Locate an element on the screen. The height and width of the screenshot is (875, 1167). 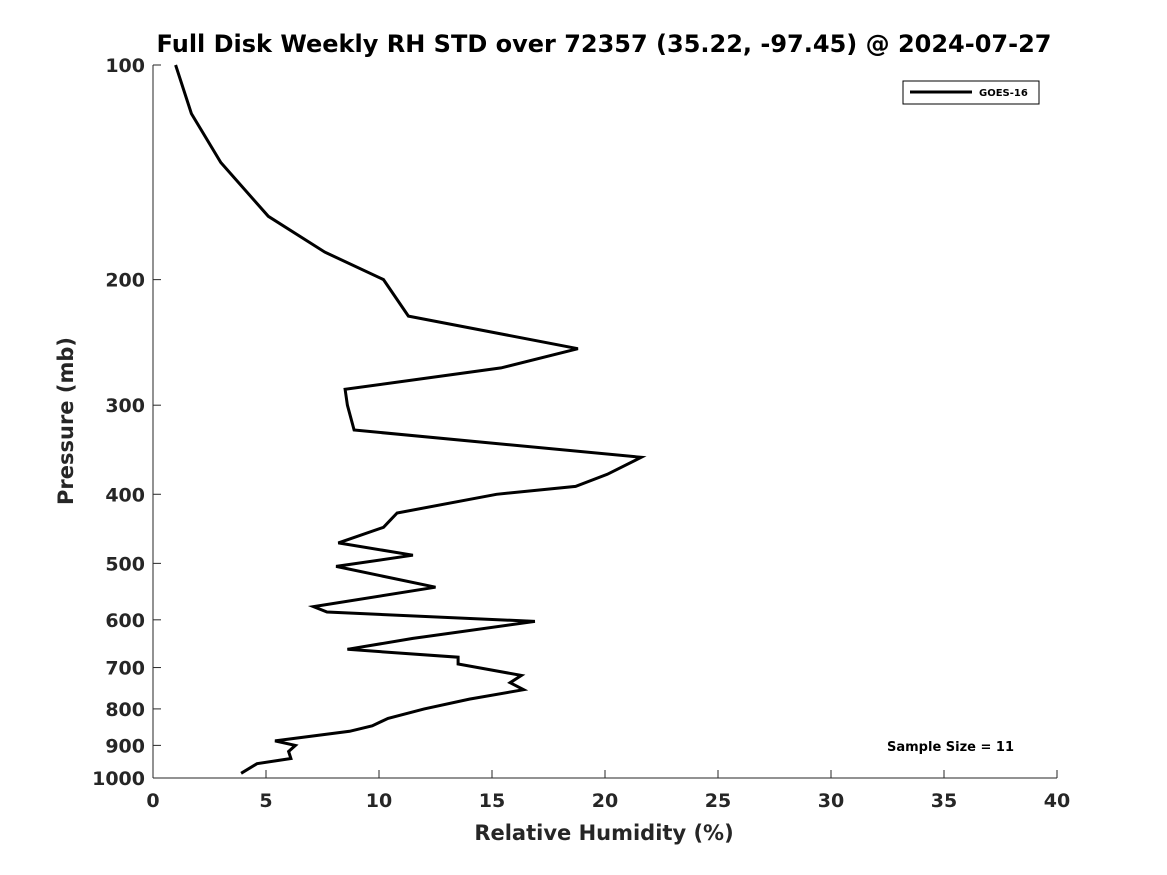
x-tick-label: 30 is located at coordinates (831, 801).